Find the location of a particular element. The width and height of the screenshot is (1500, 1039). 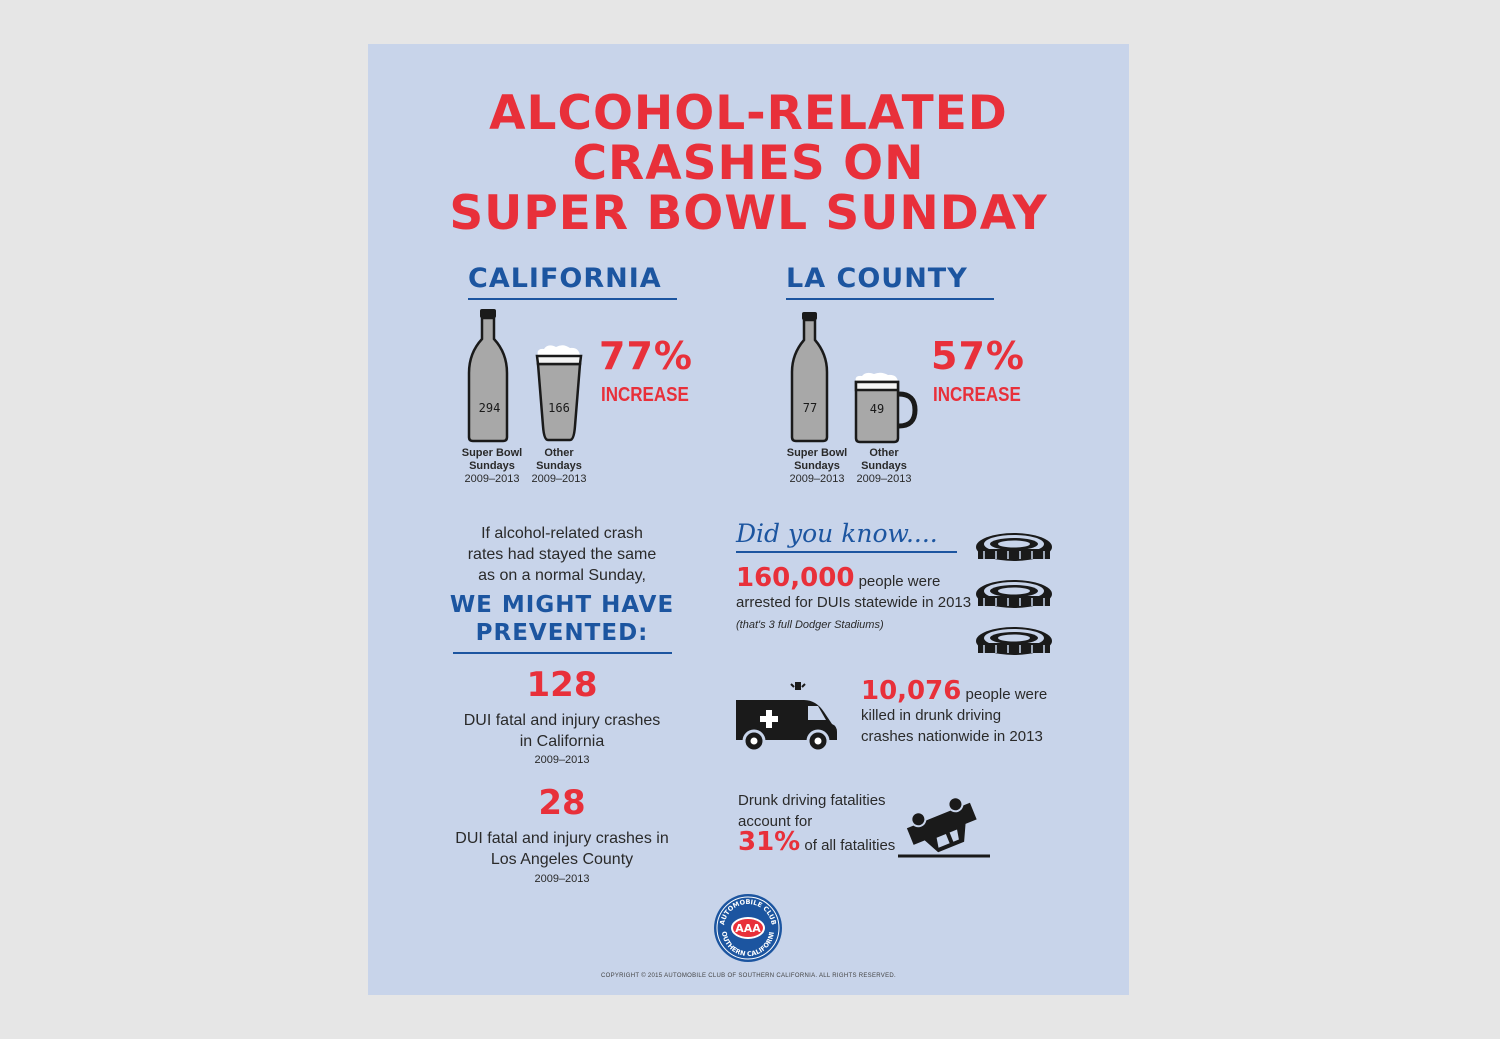

california-other-value: 166 is located at coordinates (559, 408).